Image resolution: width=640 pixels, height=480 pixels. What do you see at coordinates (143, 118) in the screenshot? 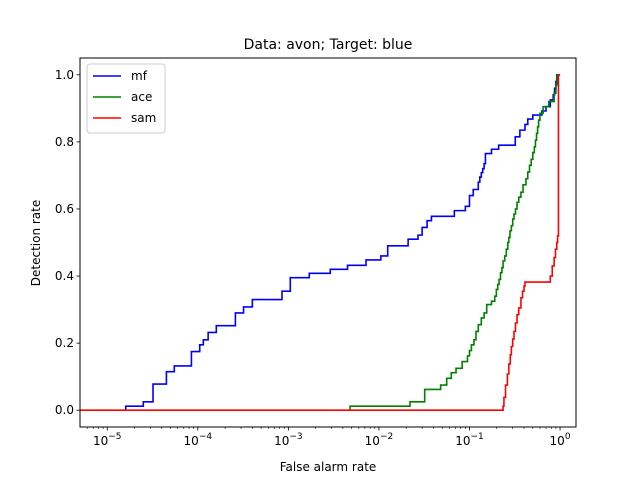
I see `legend-label-sam: sam` at bounding box center [143, 118].